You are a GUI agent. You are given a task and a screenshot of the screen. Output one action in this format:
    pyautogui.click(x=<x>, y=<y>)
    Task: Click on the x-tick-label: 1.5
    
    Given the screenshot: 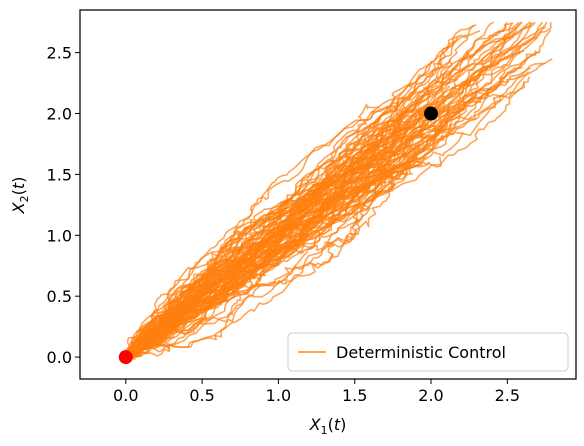 What is the action you would take?
    pyautogui.click(x=354, y=395)
    